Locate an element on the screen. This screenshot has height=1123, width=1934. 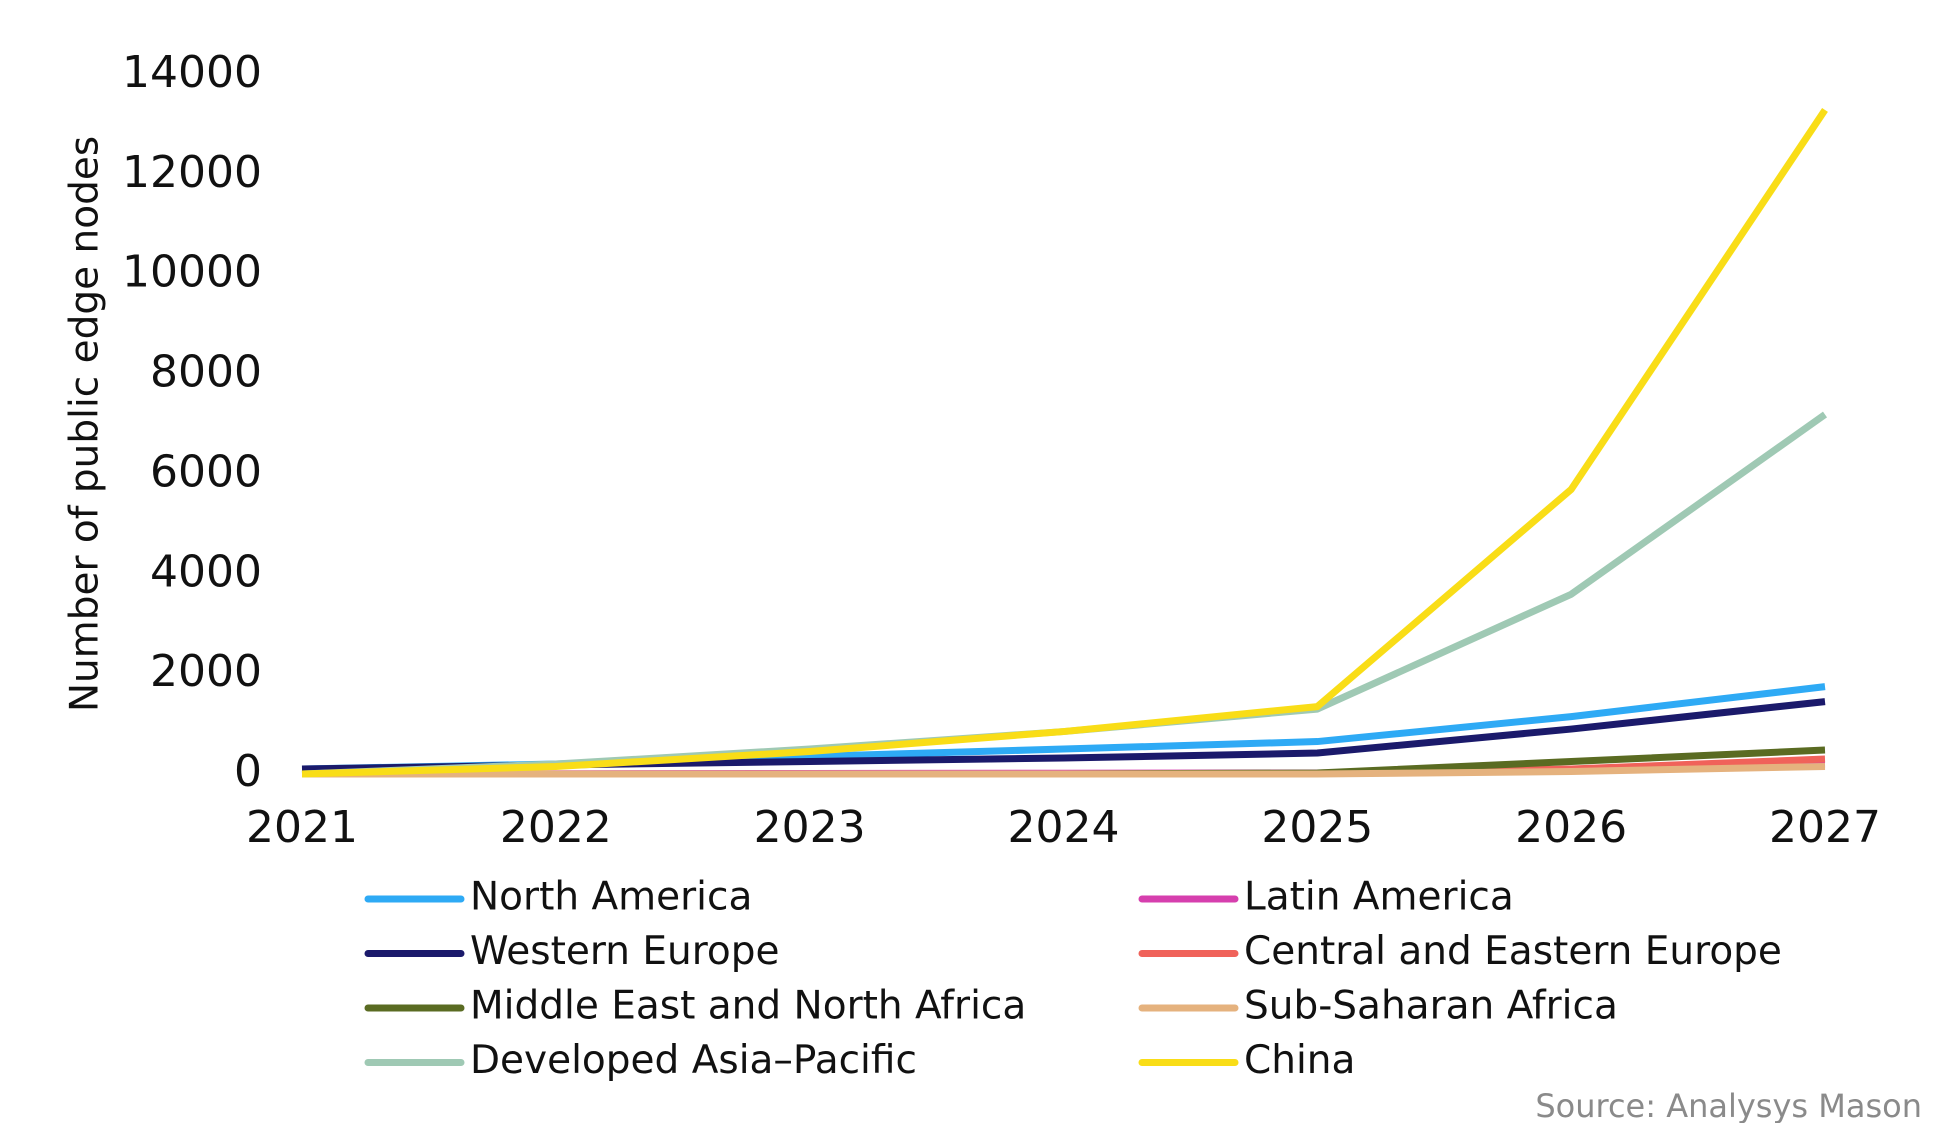
series-line is located at coordinates (1064, 770).